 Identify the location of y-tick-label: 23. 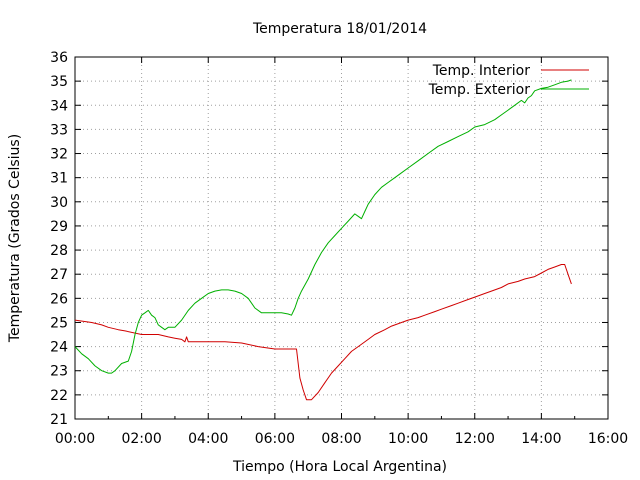
(59, 372).